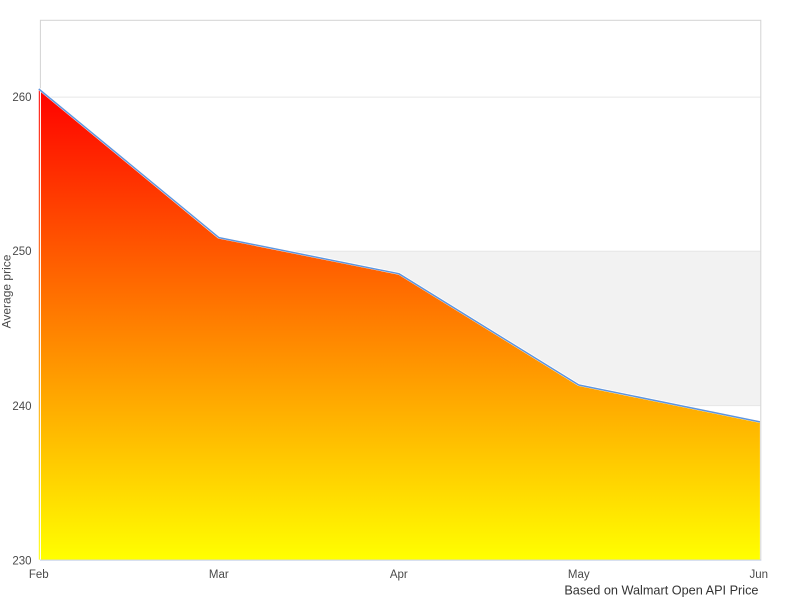 The width and height of the screenshot is (800, 605). Describe the element at coordinates (21, 252) in the screenshot. I see `svg-text: 250` at that location.